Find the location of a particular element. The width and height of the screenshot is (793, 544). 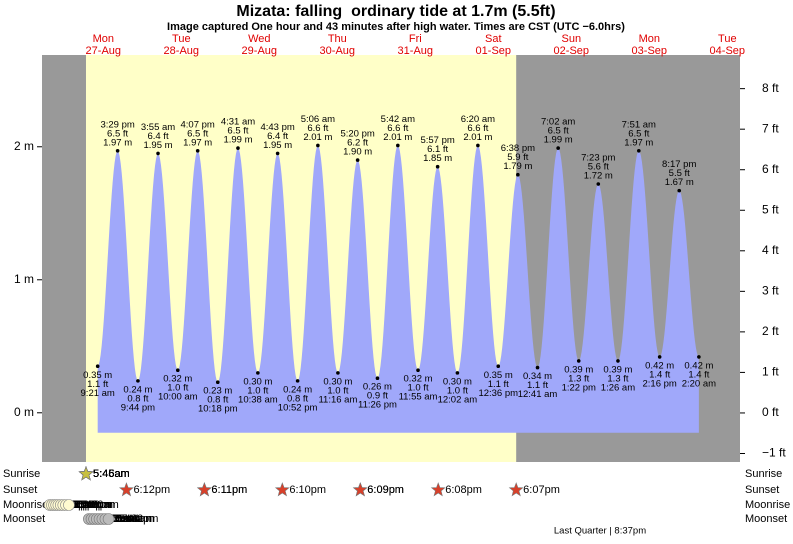

row-time: 9:55am is located at coordinates (125, 519).